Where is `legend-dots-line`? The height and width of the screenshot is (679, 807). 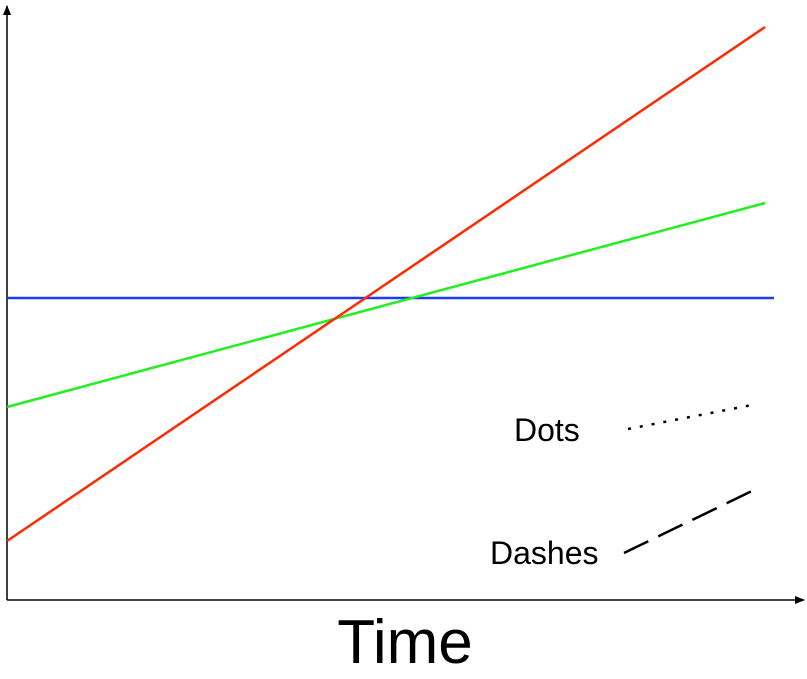 legend-dots-line is located at coordinates (690, 417).